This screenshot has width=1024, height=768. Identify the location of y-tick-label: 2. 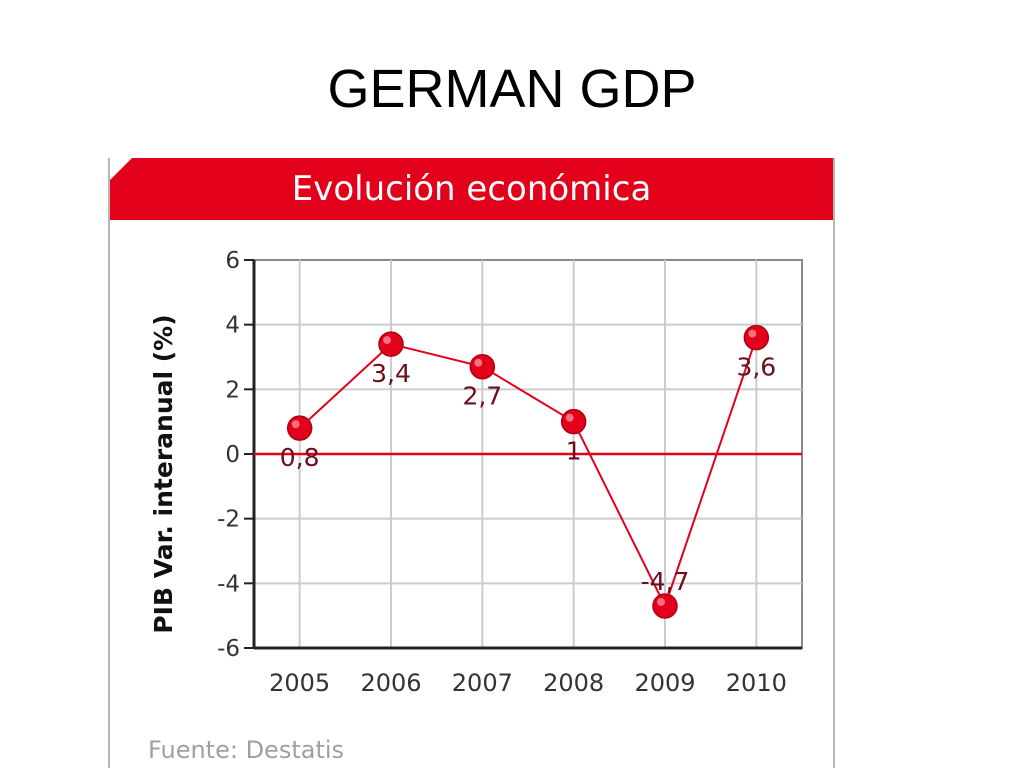
(232, 390).